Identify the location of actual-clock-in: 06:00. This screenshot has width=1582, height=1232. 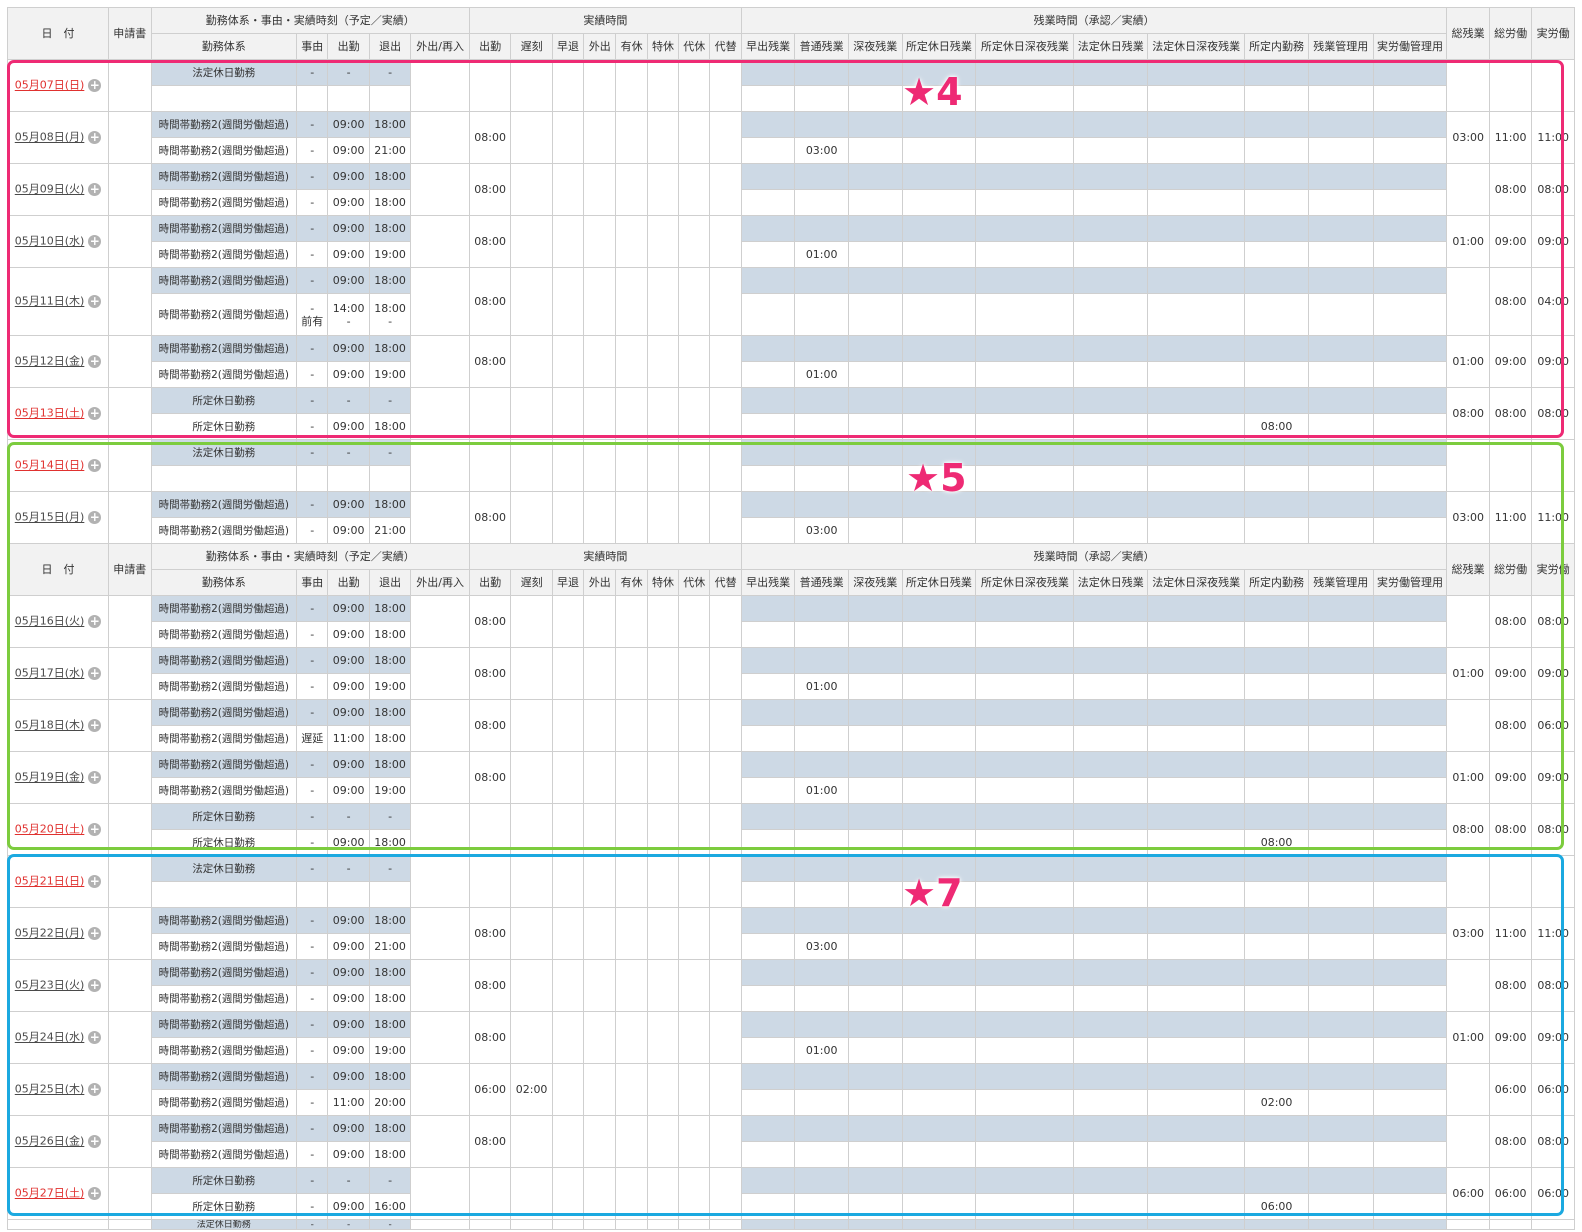
(490, 1089).